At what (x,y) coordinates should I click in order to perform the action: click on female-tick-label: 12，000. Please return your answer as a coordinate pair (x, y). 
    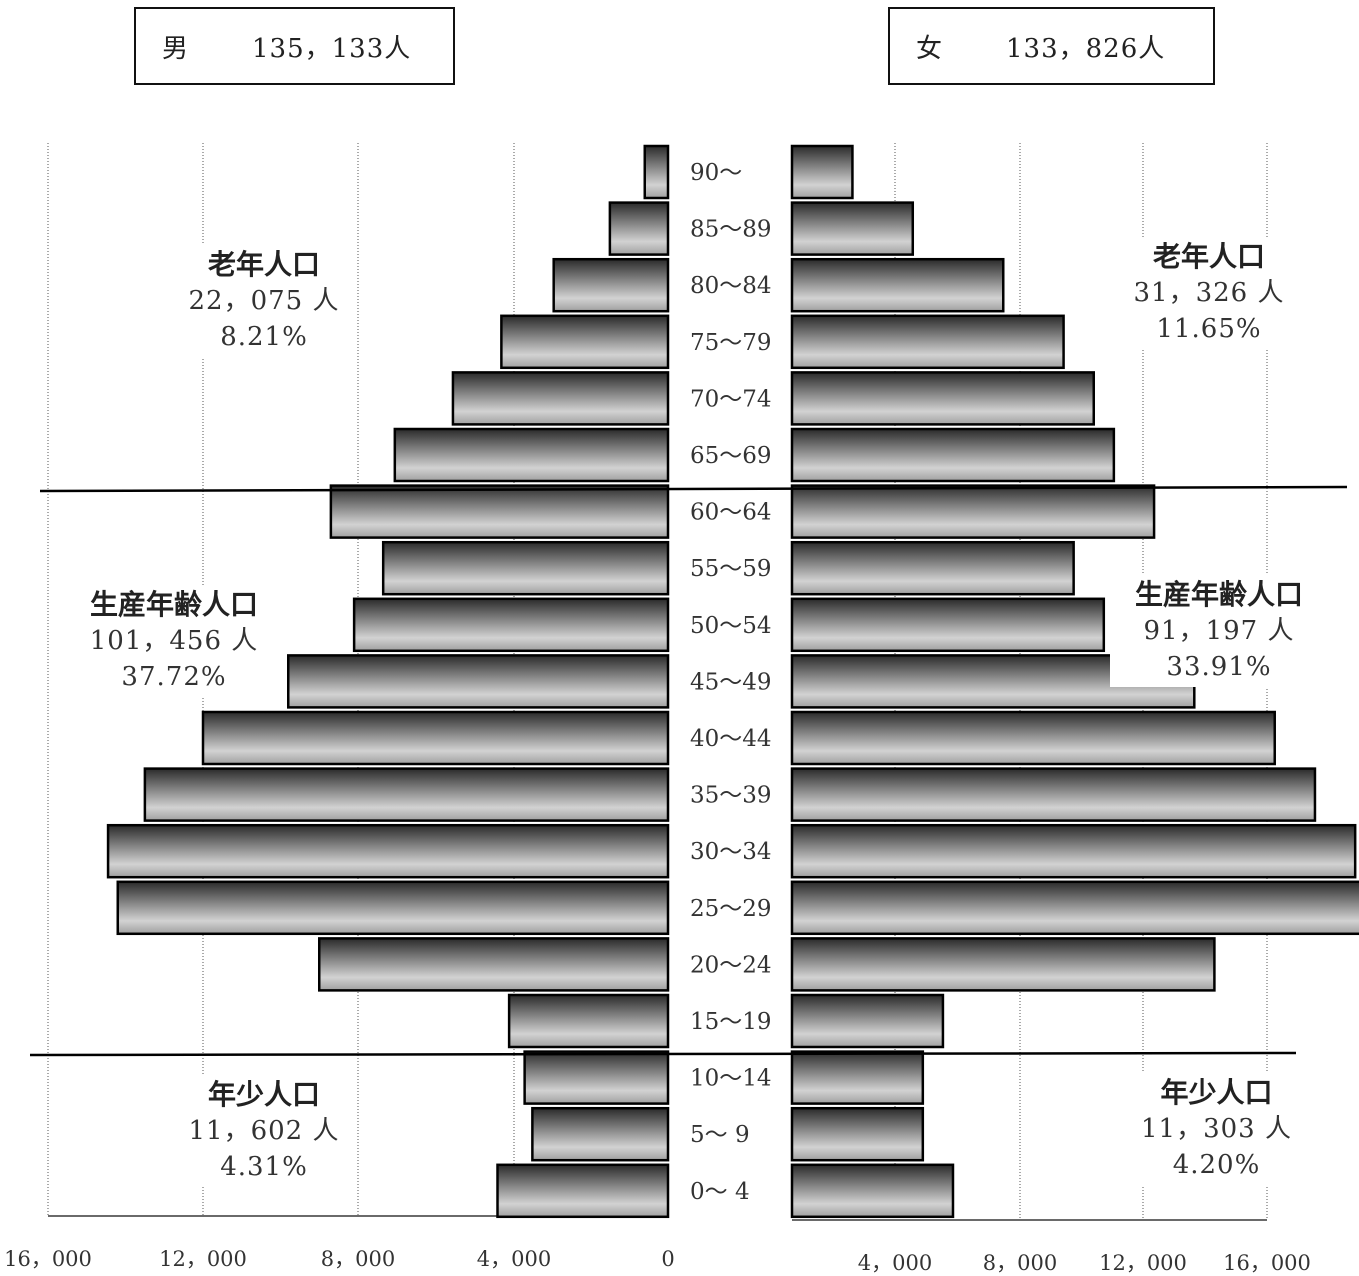
    Looking at the image, I should click on (1143, 1263).